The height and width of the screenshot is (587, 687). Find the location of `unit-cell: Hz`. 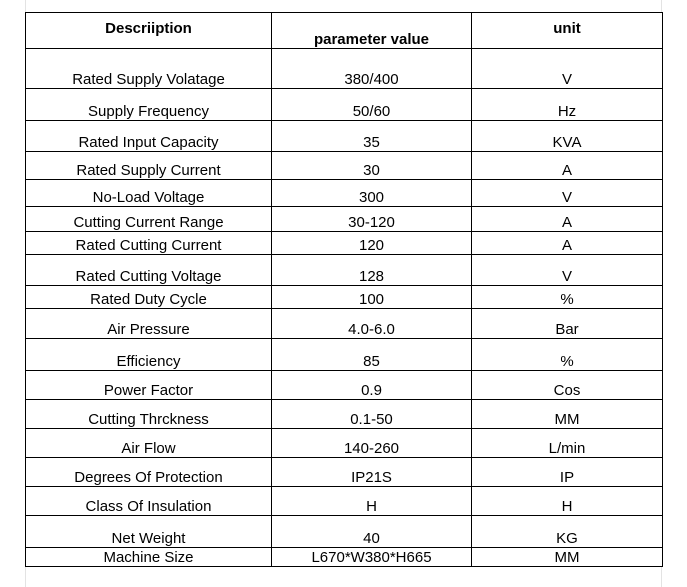

unit-cell: Hz is located at coordinates (567, 104).